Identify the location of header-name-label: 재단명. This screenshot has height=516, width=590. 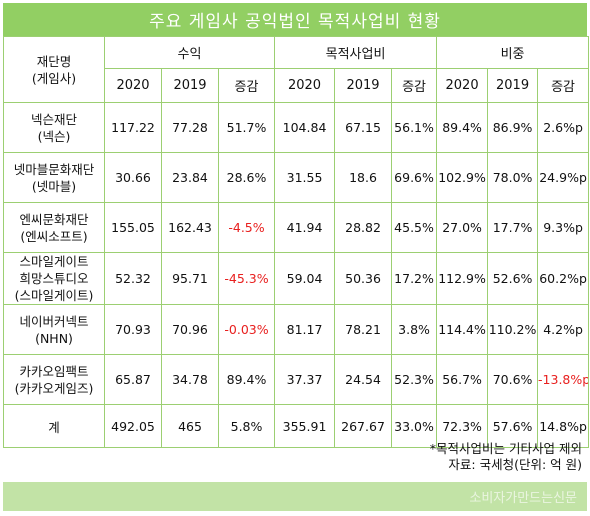
(54, 61).